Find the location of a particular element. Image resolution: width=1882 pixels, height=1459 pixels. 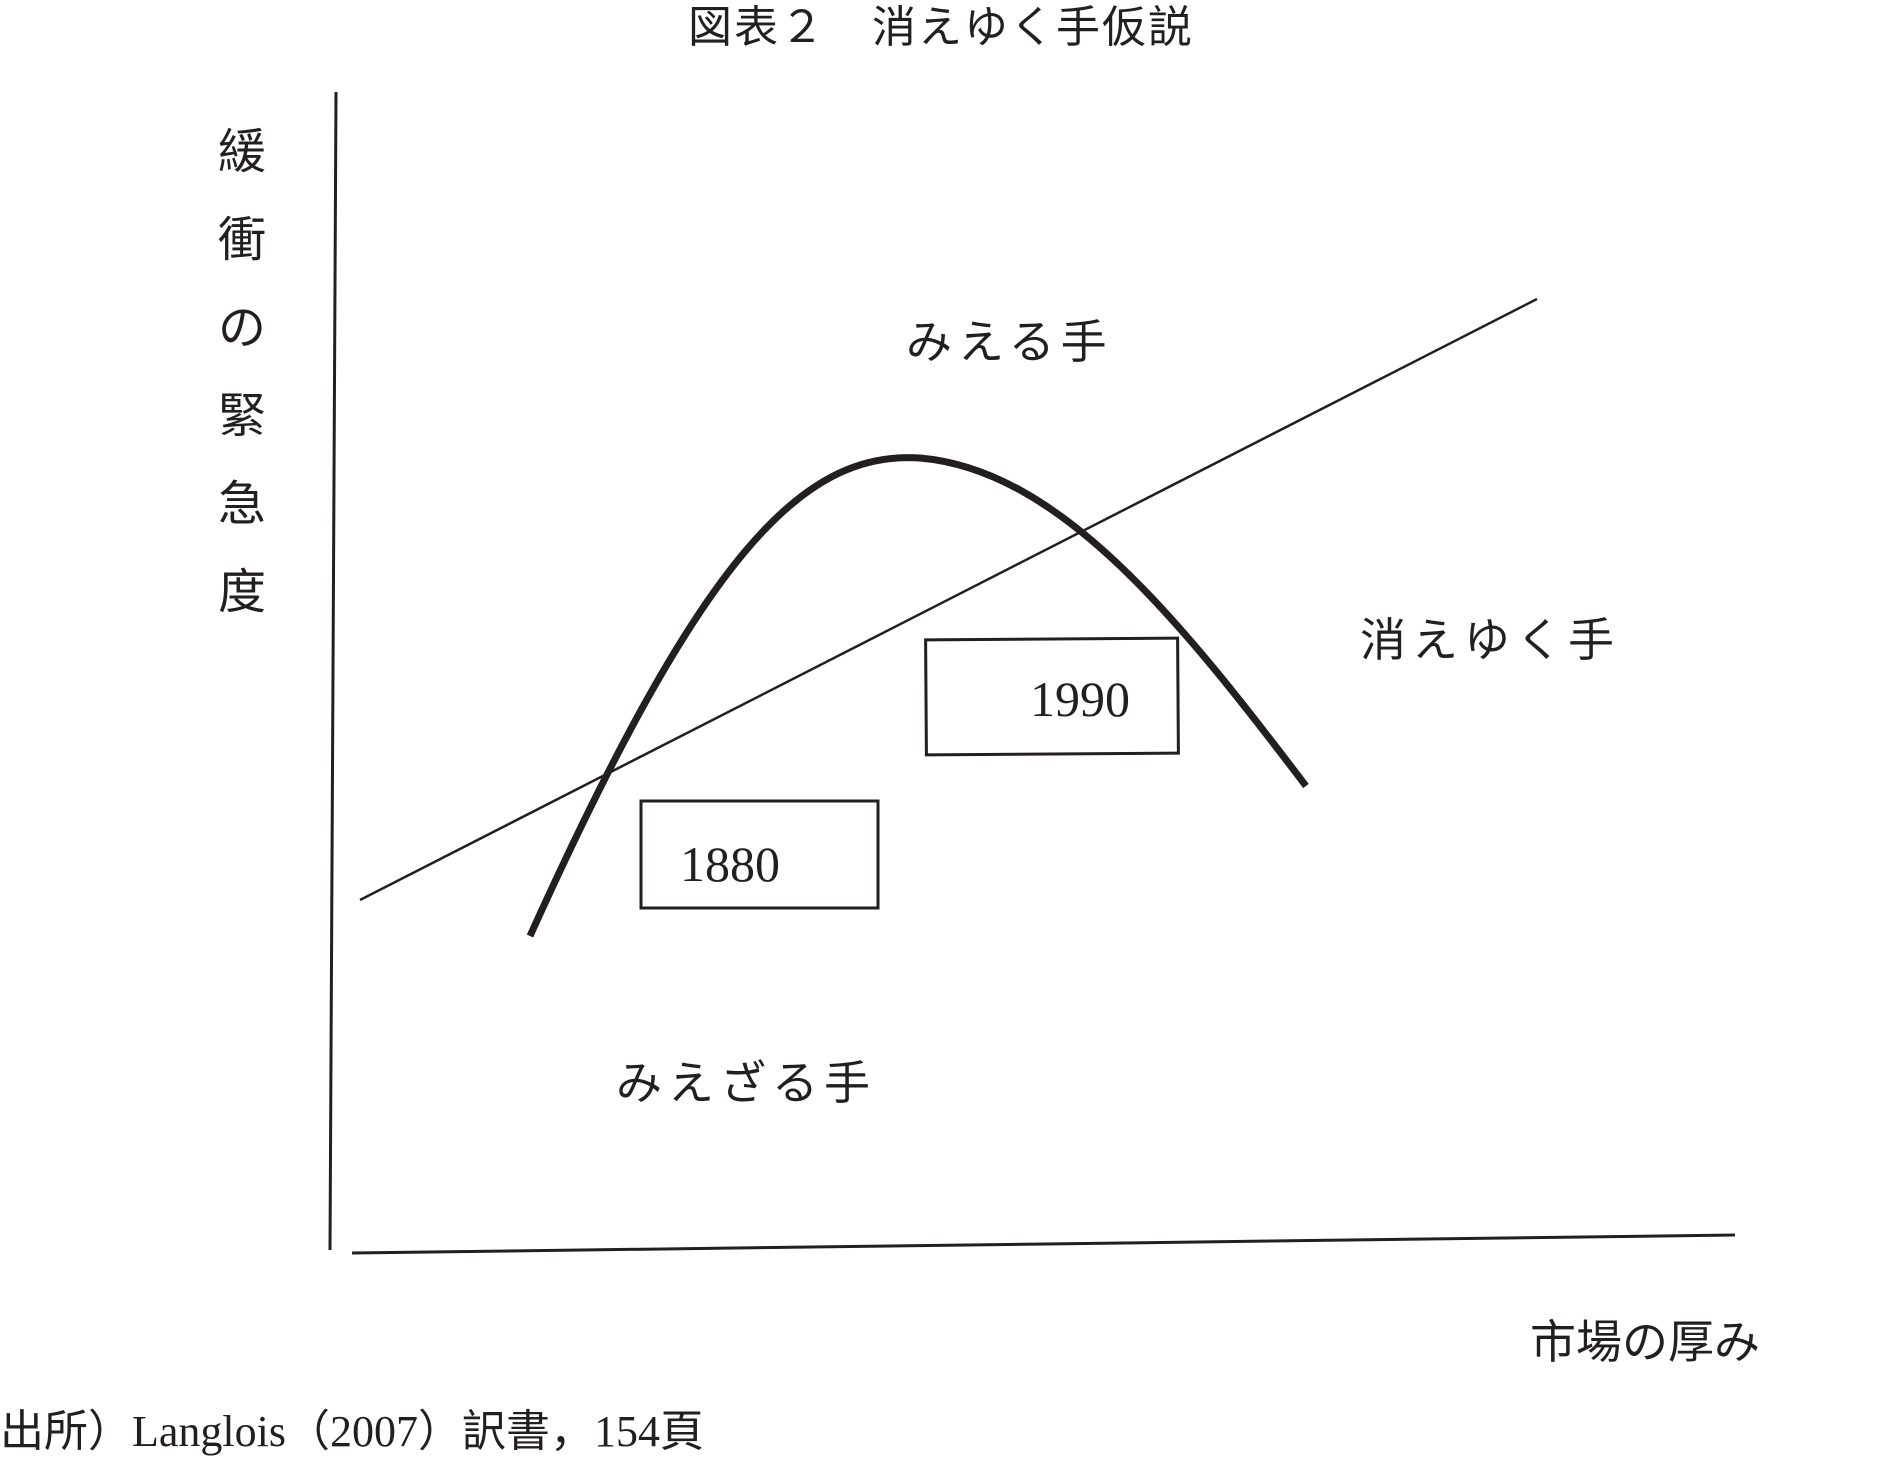

box-1880-label: 1880 is located at coordinates (730, 864).